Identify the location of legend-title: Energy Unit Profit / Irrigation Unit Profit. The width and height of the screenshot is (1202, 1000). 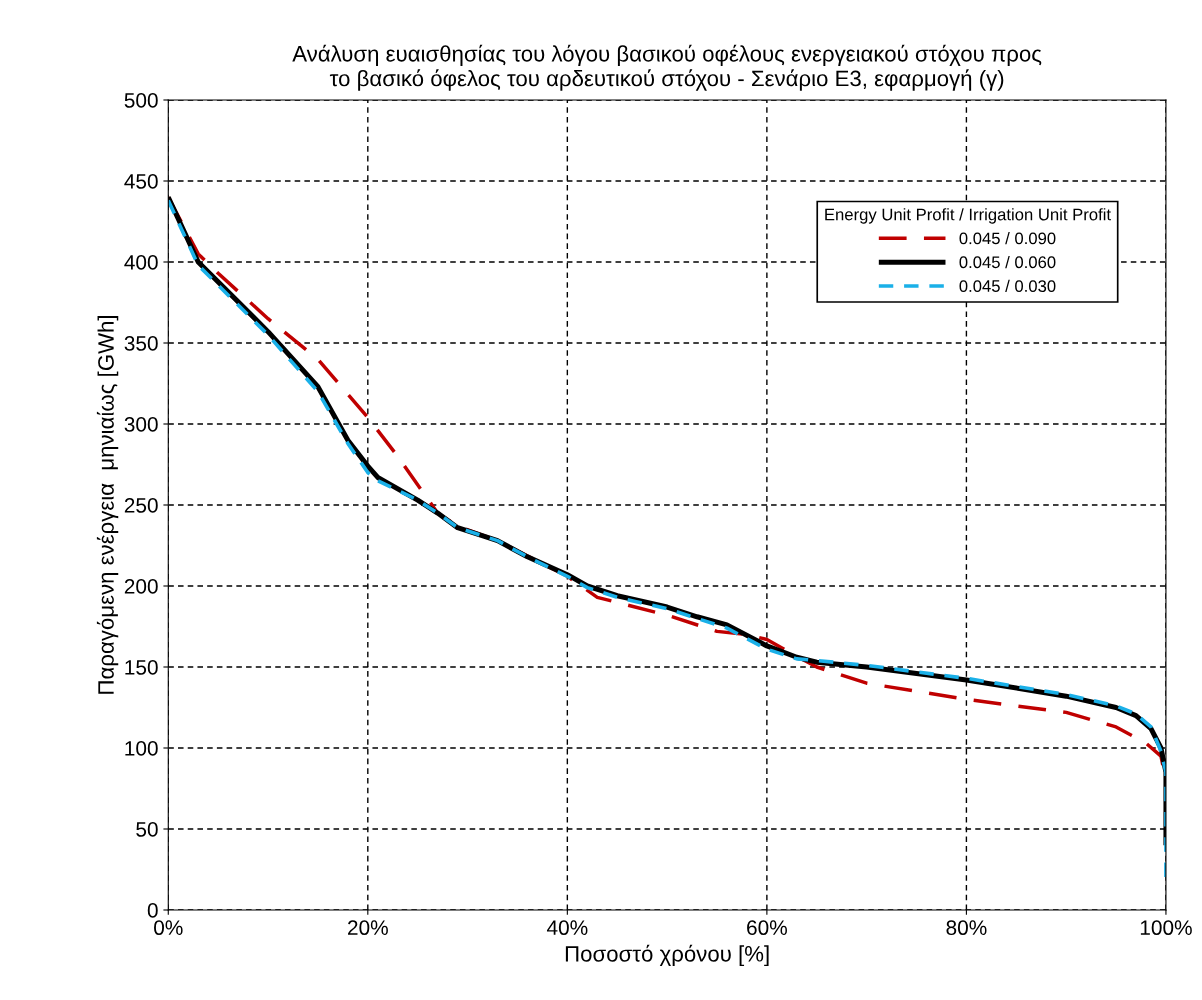
(968, 216).